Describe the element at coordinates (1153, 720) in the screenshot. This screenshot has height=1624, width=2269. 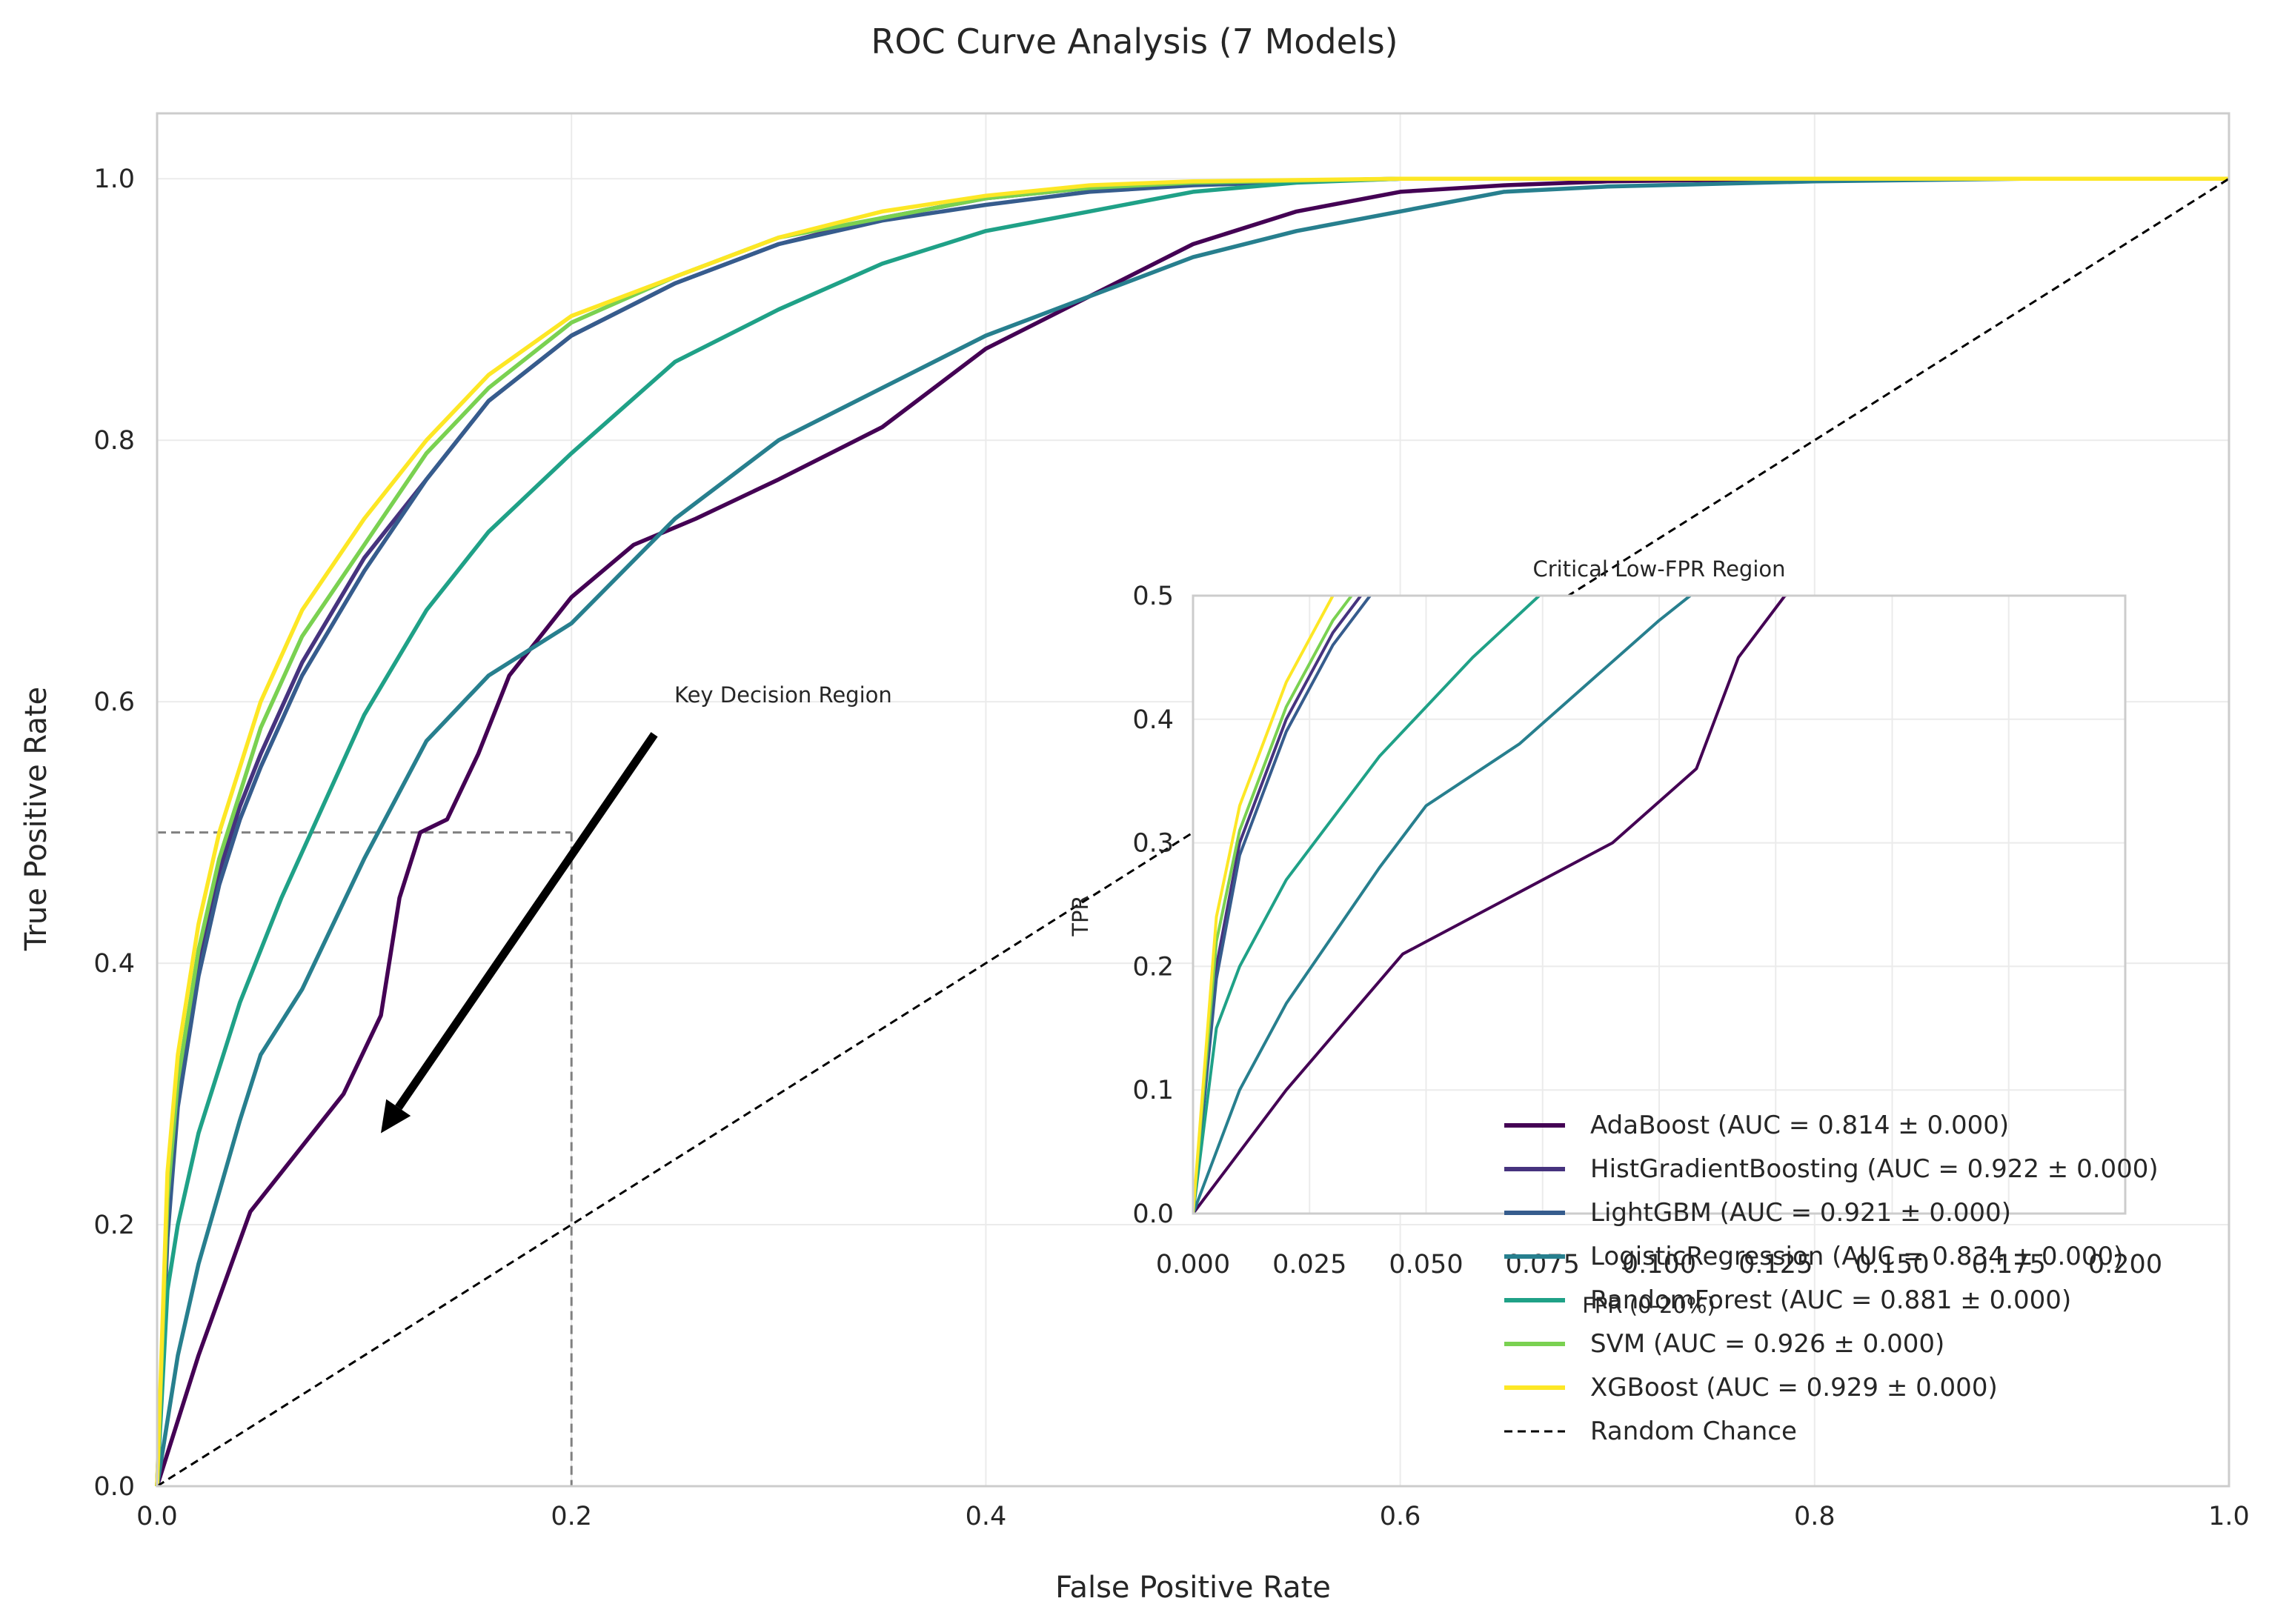
I see `inset-y-tick-label: 0.4` at that location.